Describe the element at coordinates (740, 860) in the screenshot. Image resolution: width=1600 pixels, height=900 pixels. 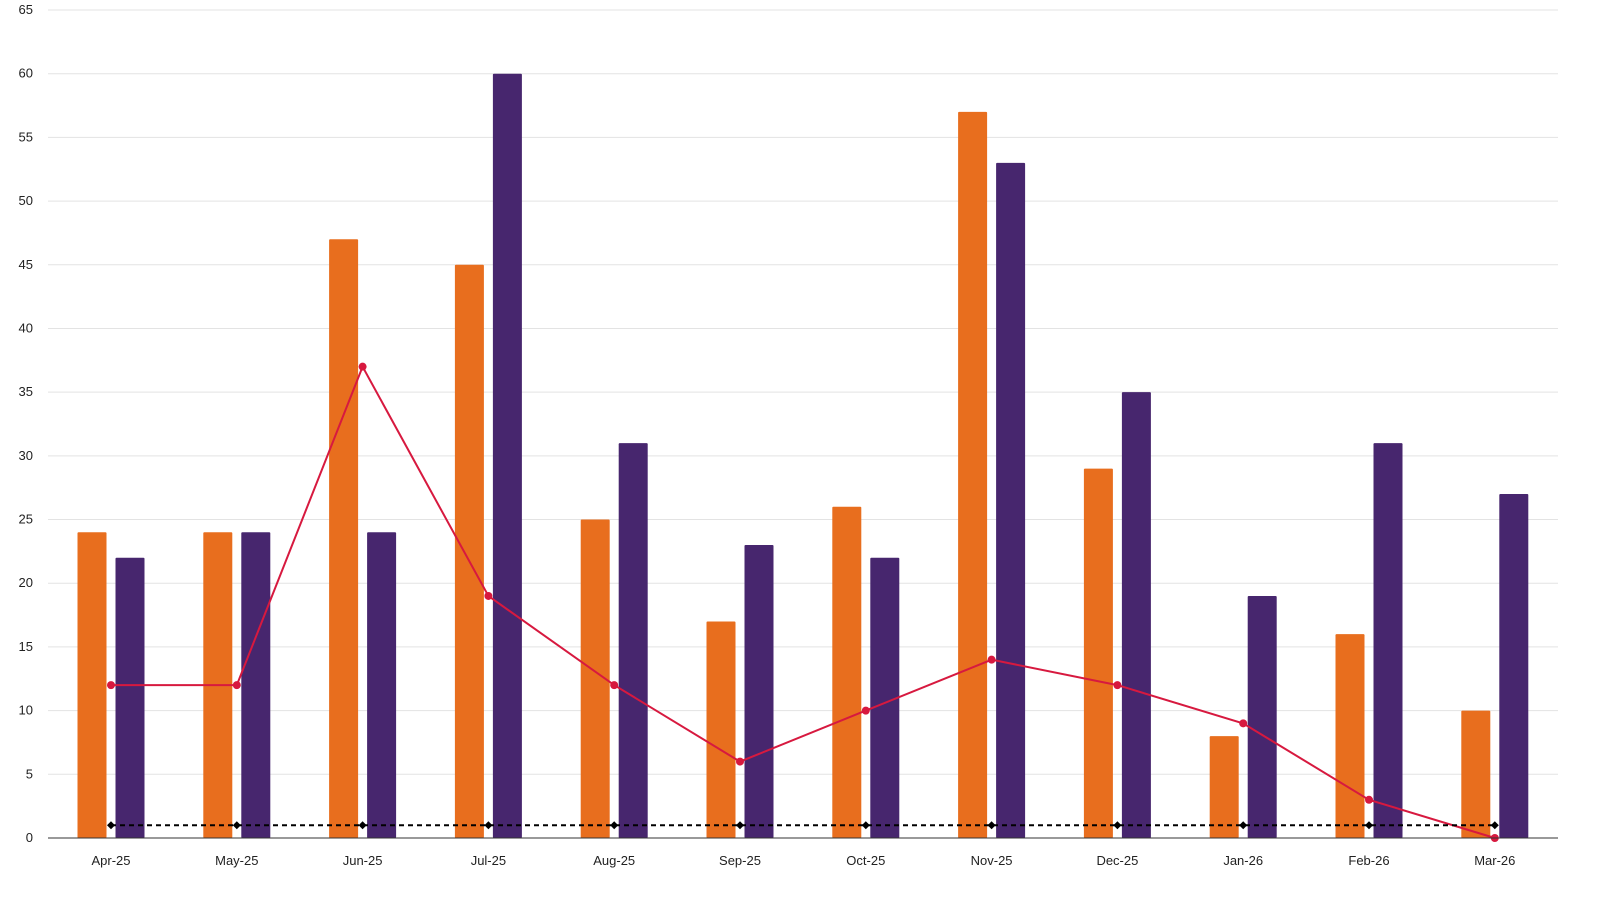
I see `x-tick-label: Sep-25` at that location.